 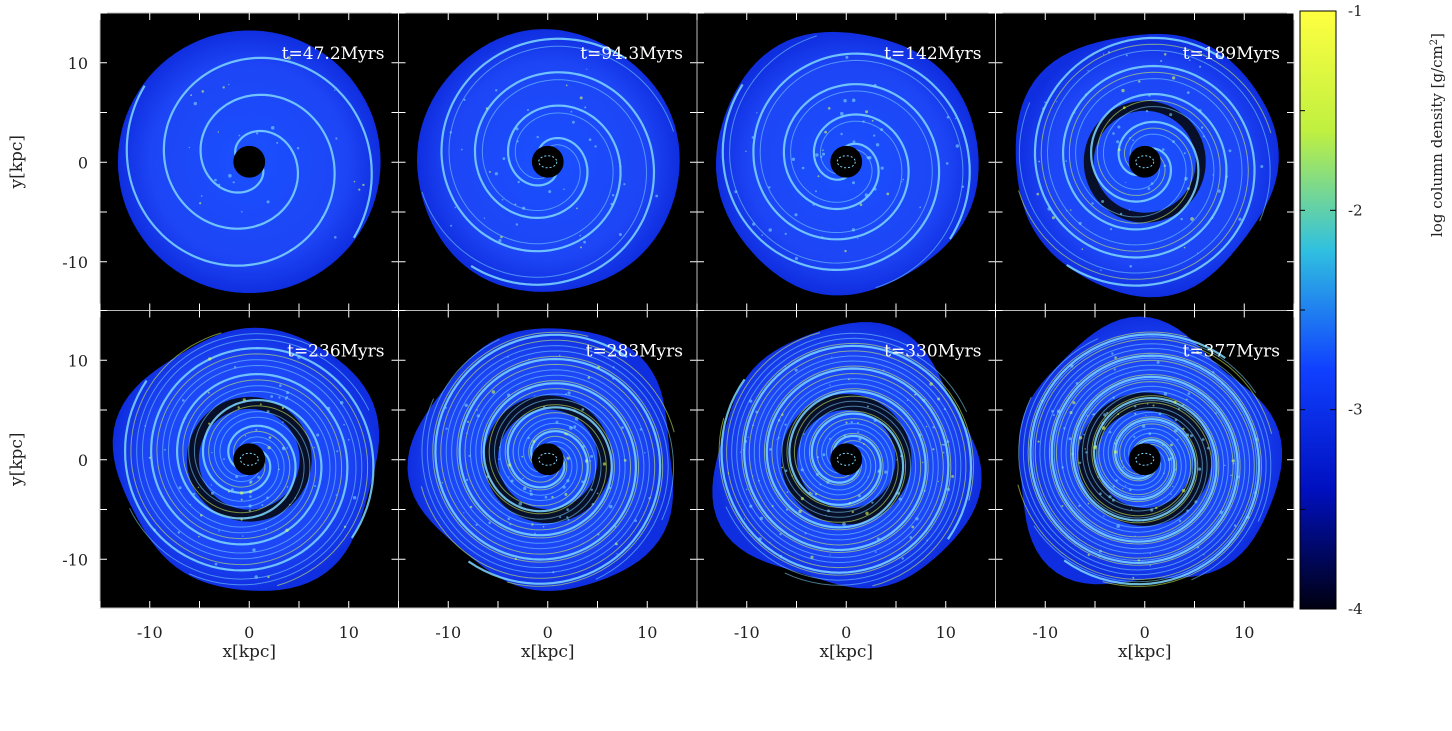 I want to click on time-label: t=94.3Myrs, so click(x=631, y=54).